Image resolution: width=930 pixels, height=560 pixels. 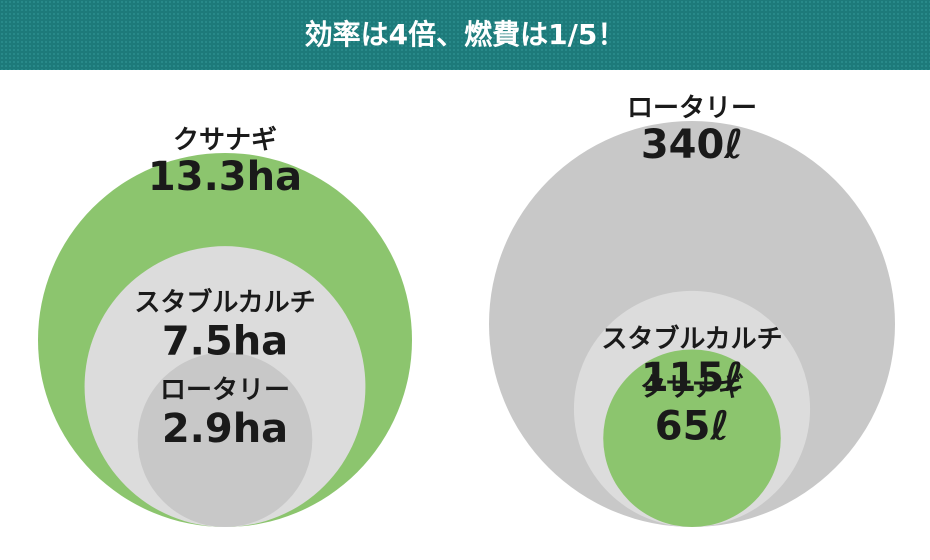 What do you see at coordinates (692, 145) in the screenshot?
I see `value-label: 340ℓ` at bounding box center [692, 145].